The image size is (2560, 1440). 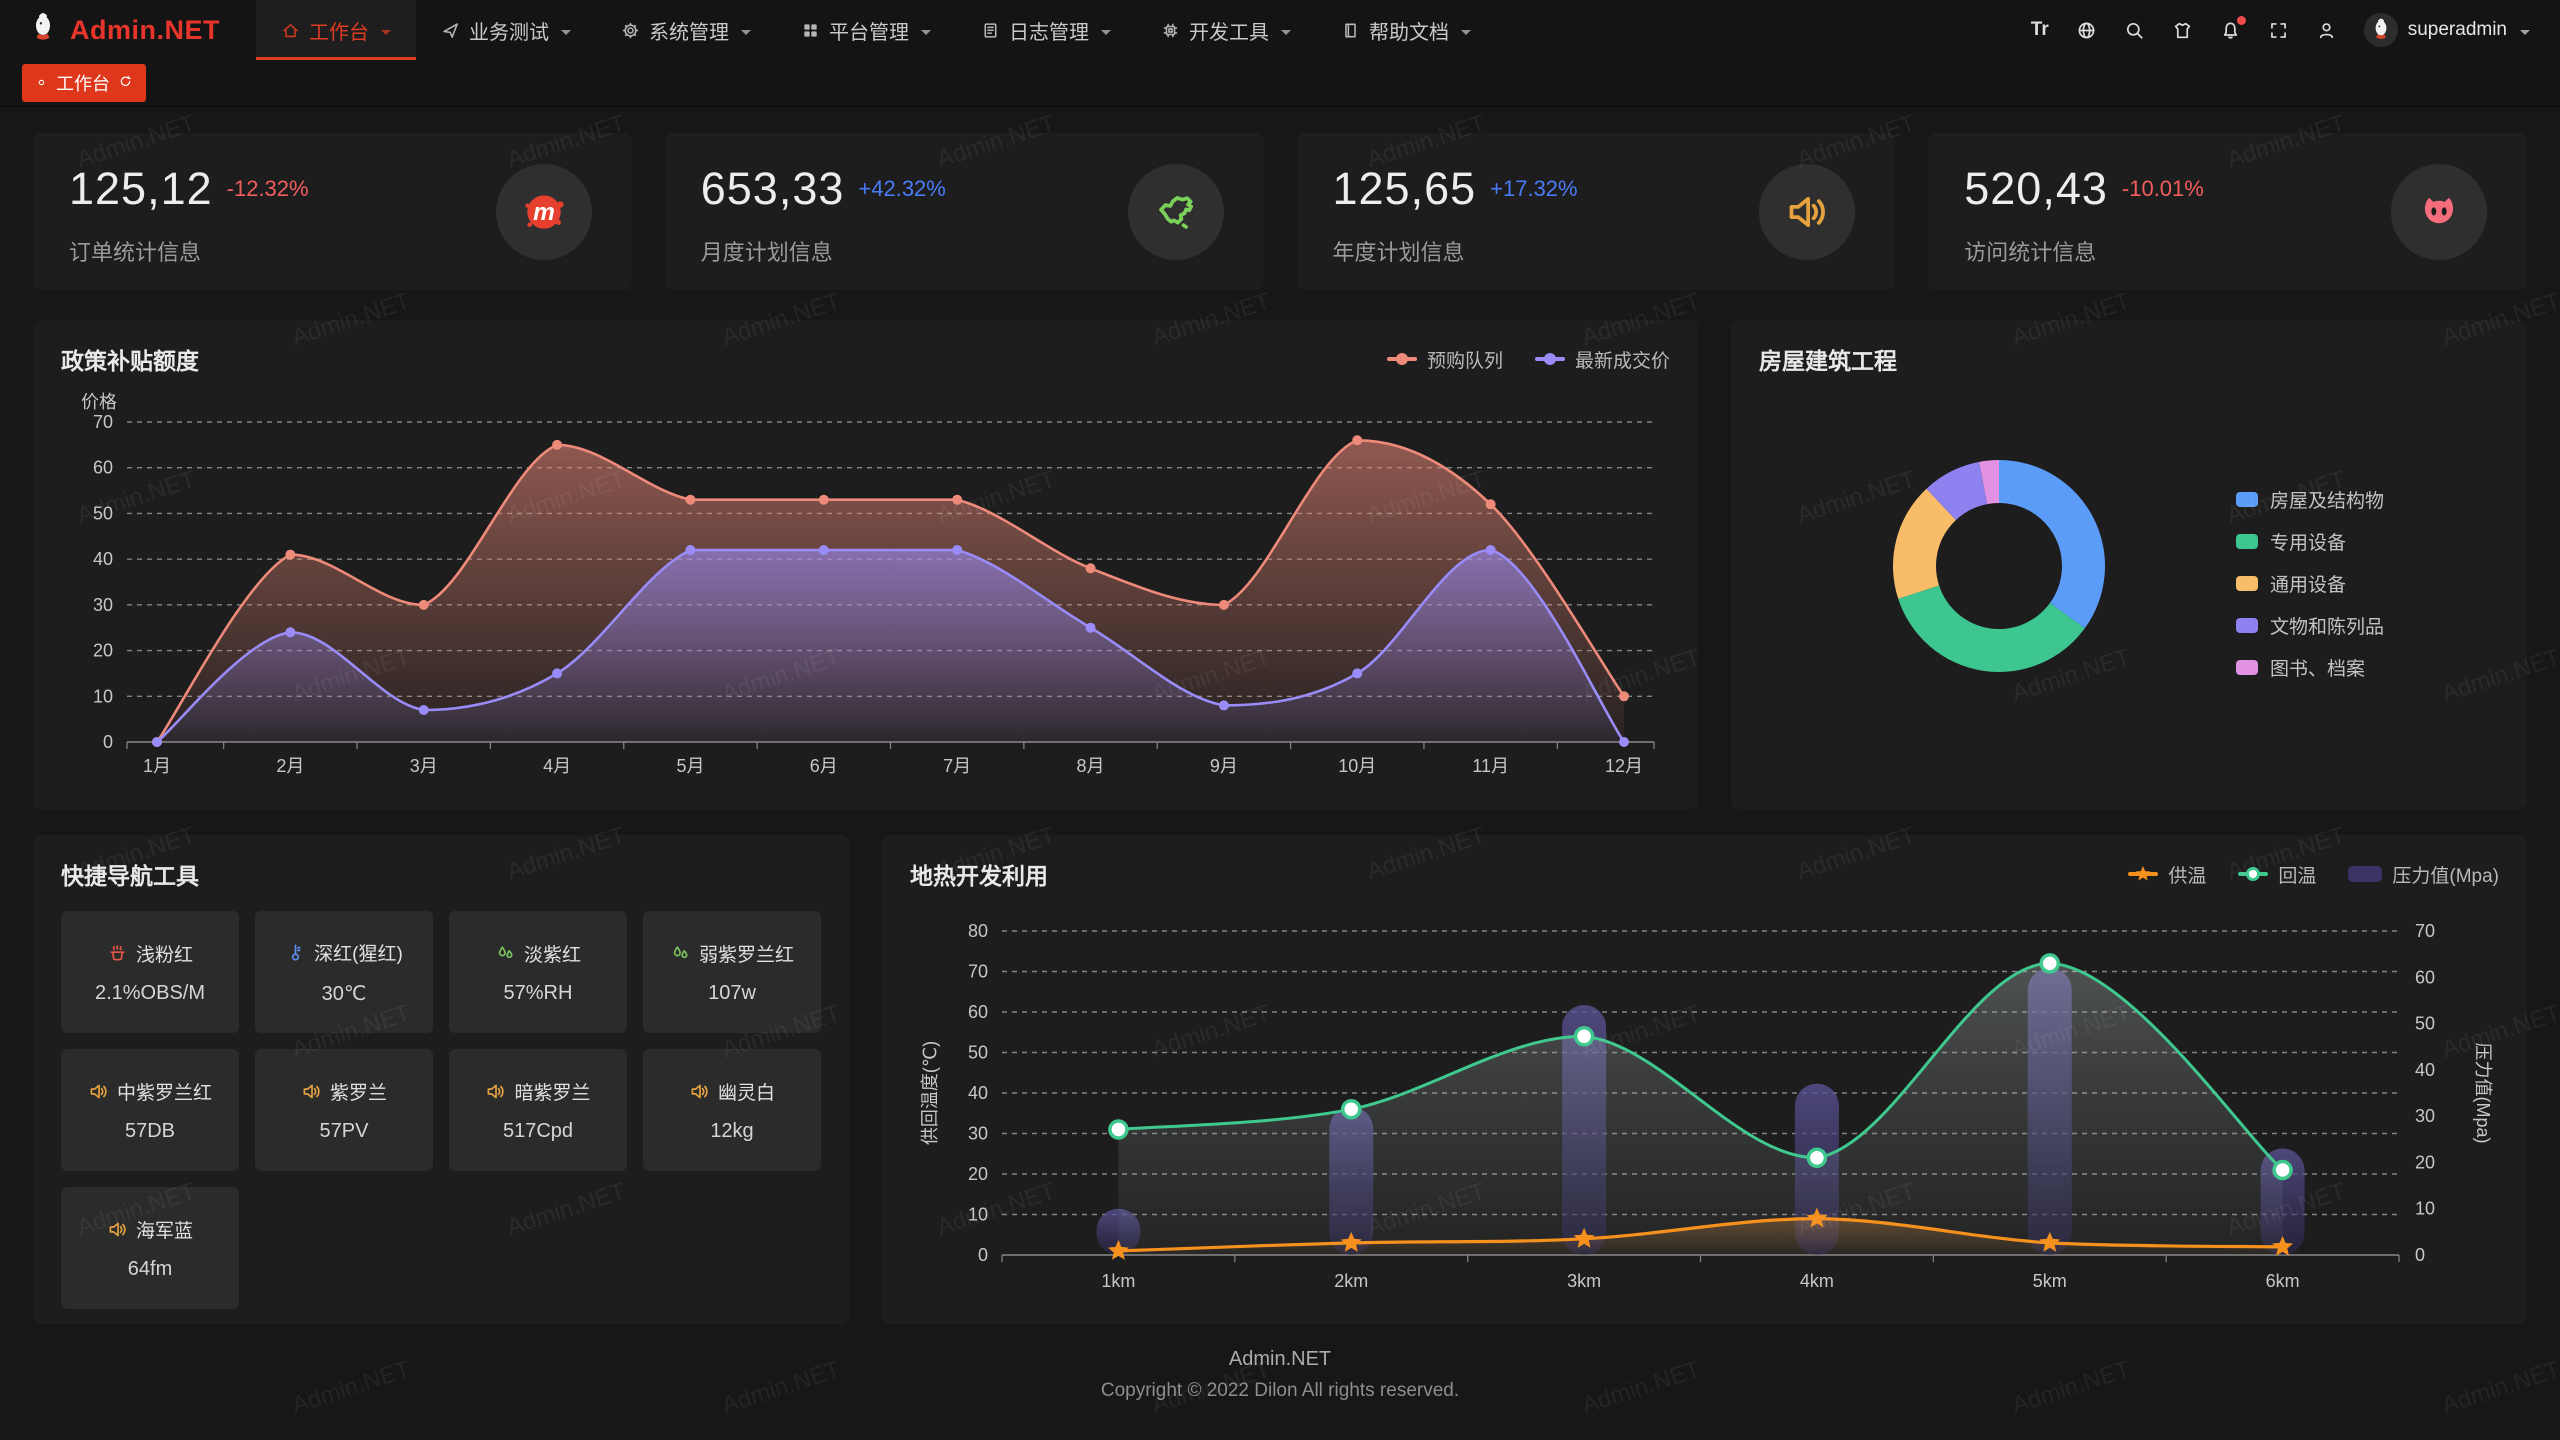 What do you see at coordinates (332, 211) in the screenshot?
I see `stat-card-1: 125,12 -12.32% 订单统计信息 m` at bounding box center [332, 211].